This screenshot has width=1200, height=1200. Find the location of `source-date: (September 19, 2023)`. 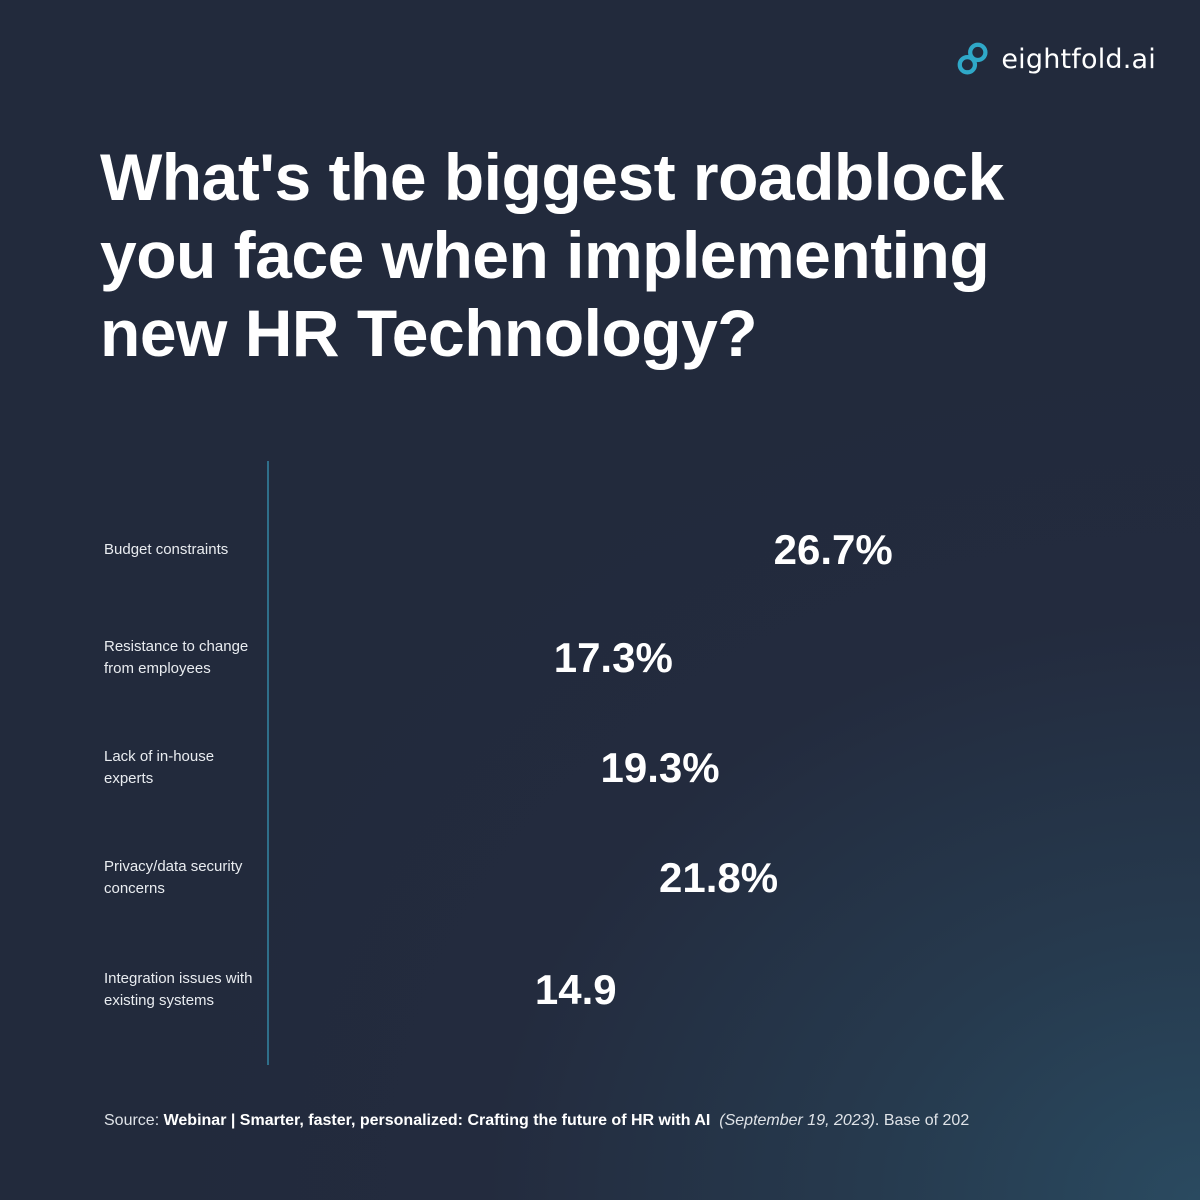

source-date: (September 19, 2023) is located at coordinates (797, 1120).